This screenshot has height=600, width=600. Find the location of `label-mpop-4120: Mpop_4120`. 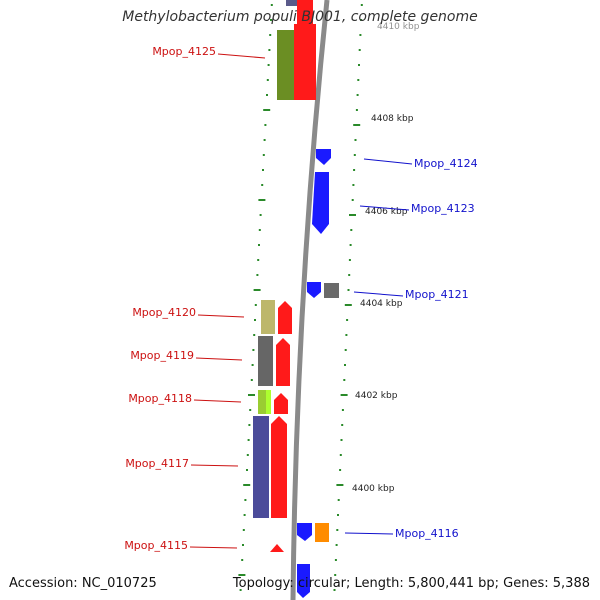

label-mpop-4120: Mpop_4120 is located at coordinates (164, 312).